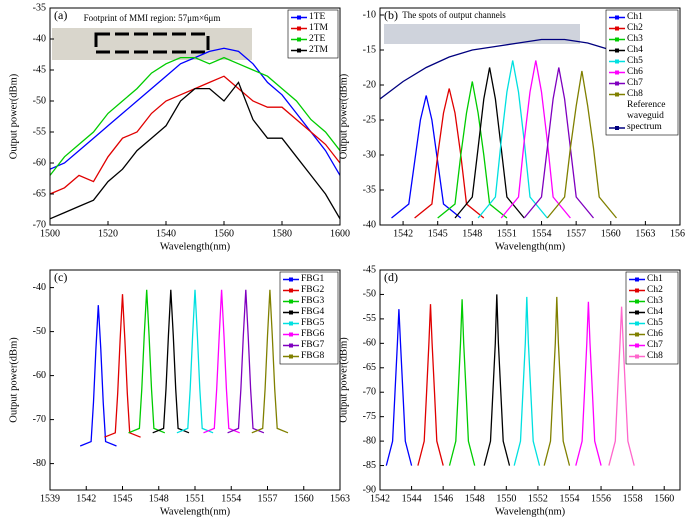 The image size is (685, 518). I want to click on legend-item: 2TM, so click(318, 50).